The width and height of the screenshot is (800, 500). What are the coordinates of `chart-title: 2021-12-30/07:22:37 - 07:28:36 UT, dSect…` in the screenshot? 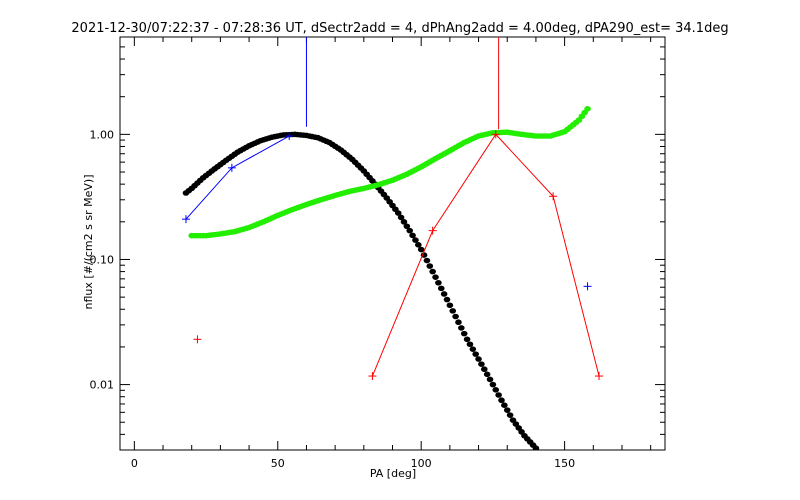 It's located at (399, 28).